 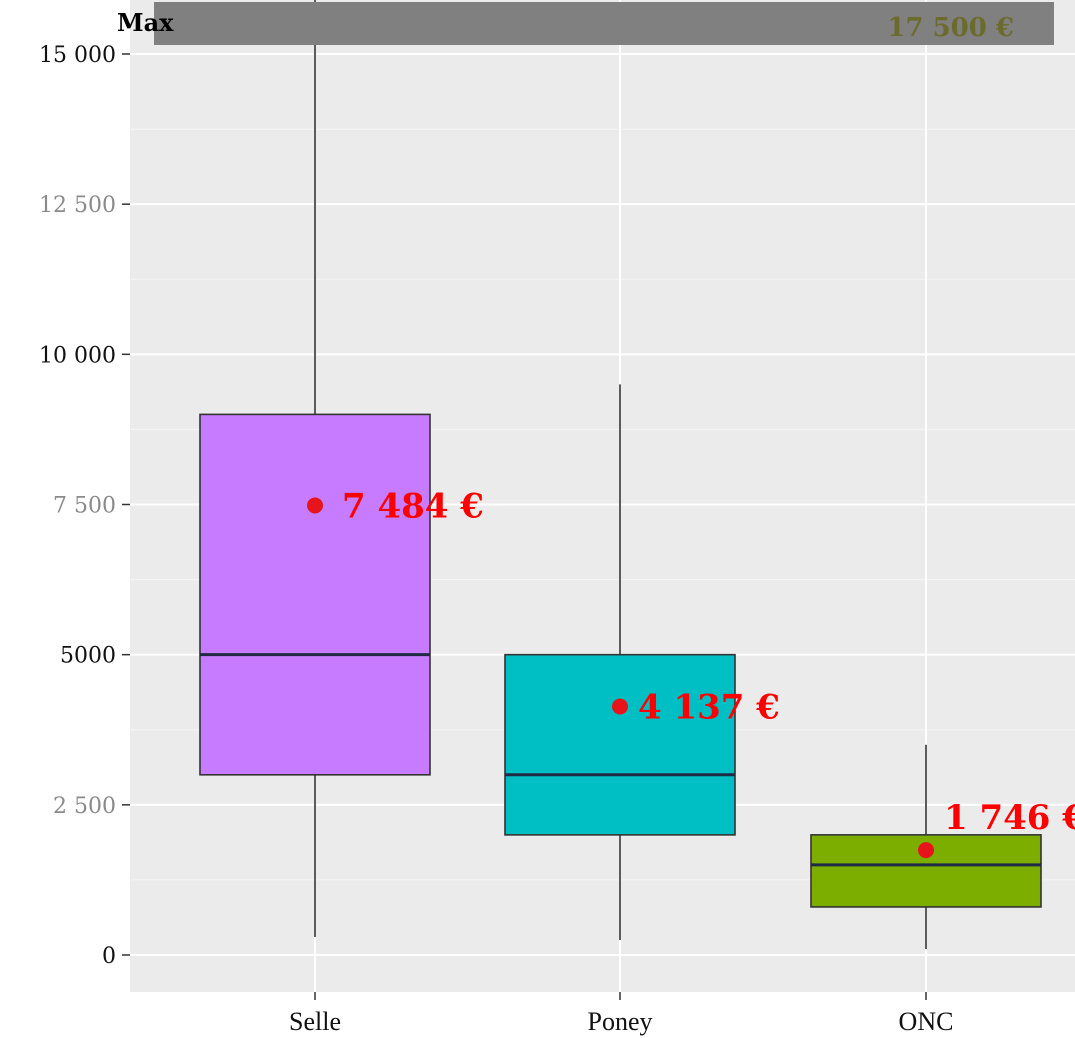 What do you see at coordinates (77, 205) in the screenshot?
I see `y-tick-label-5: 12 500` at bounding box center [77, 205].